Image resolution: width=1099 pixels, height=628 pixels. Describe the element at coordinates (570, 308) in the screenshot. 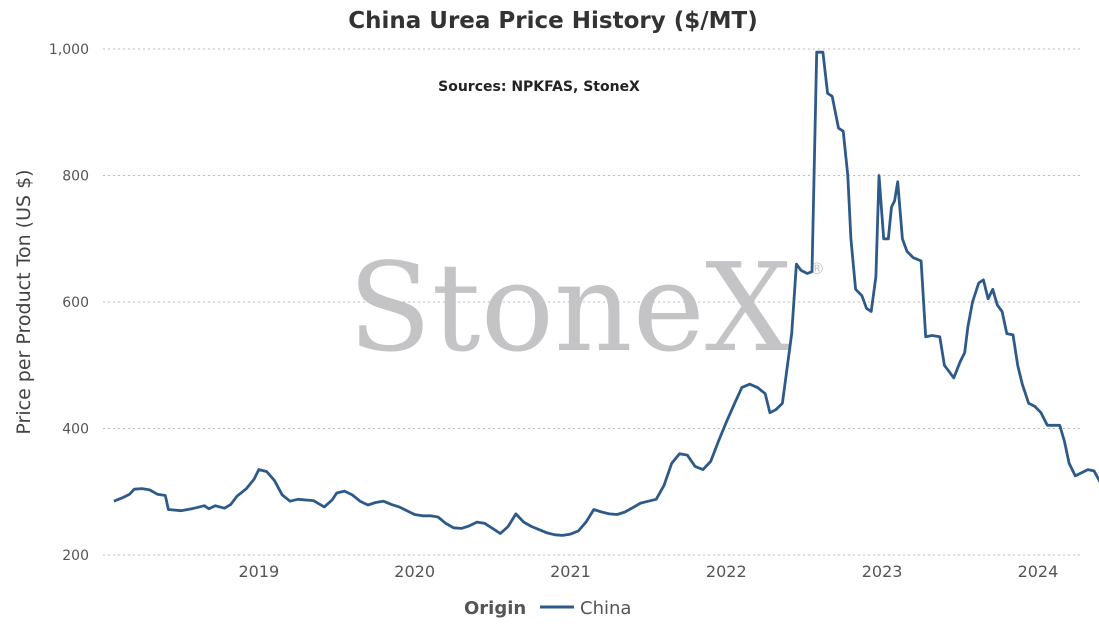

I see `watermark-text: StoneX` at that location.